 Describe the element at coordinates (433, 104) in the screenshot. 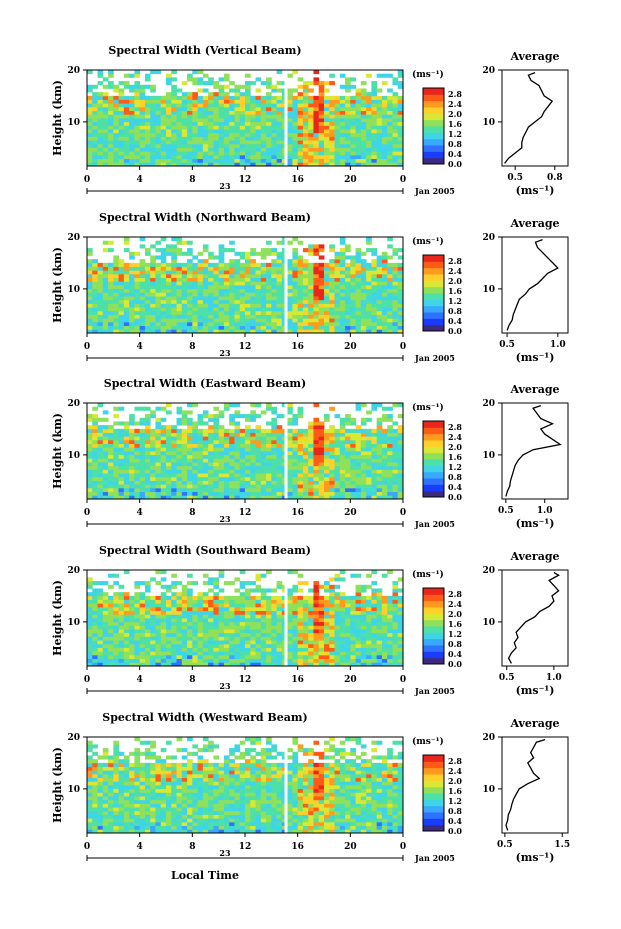

I see `colorbar-swatch` at that location.